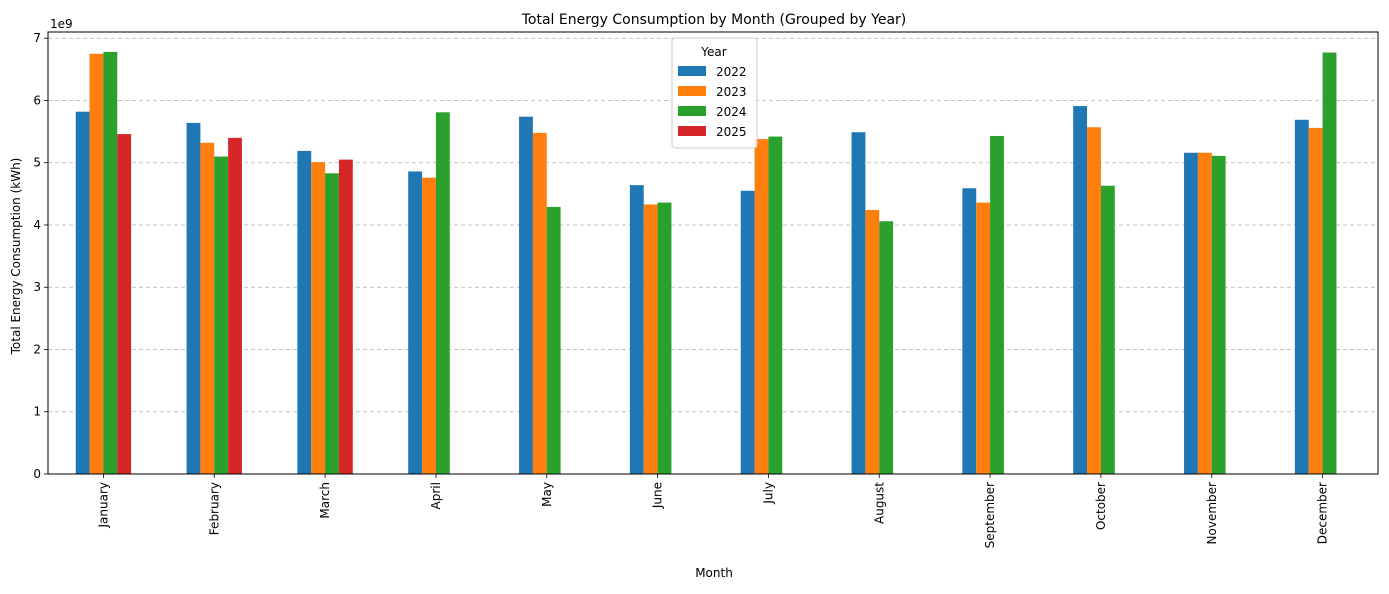  I want to click on legend-label-2024: 2024, so click(731, 112).